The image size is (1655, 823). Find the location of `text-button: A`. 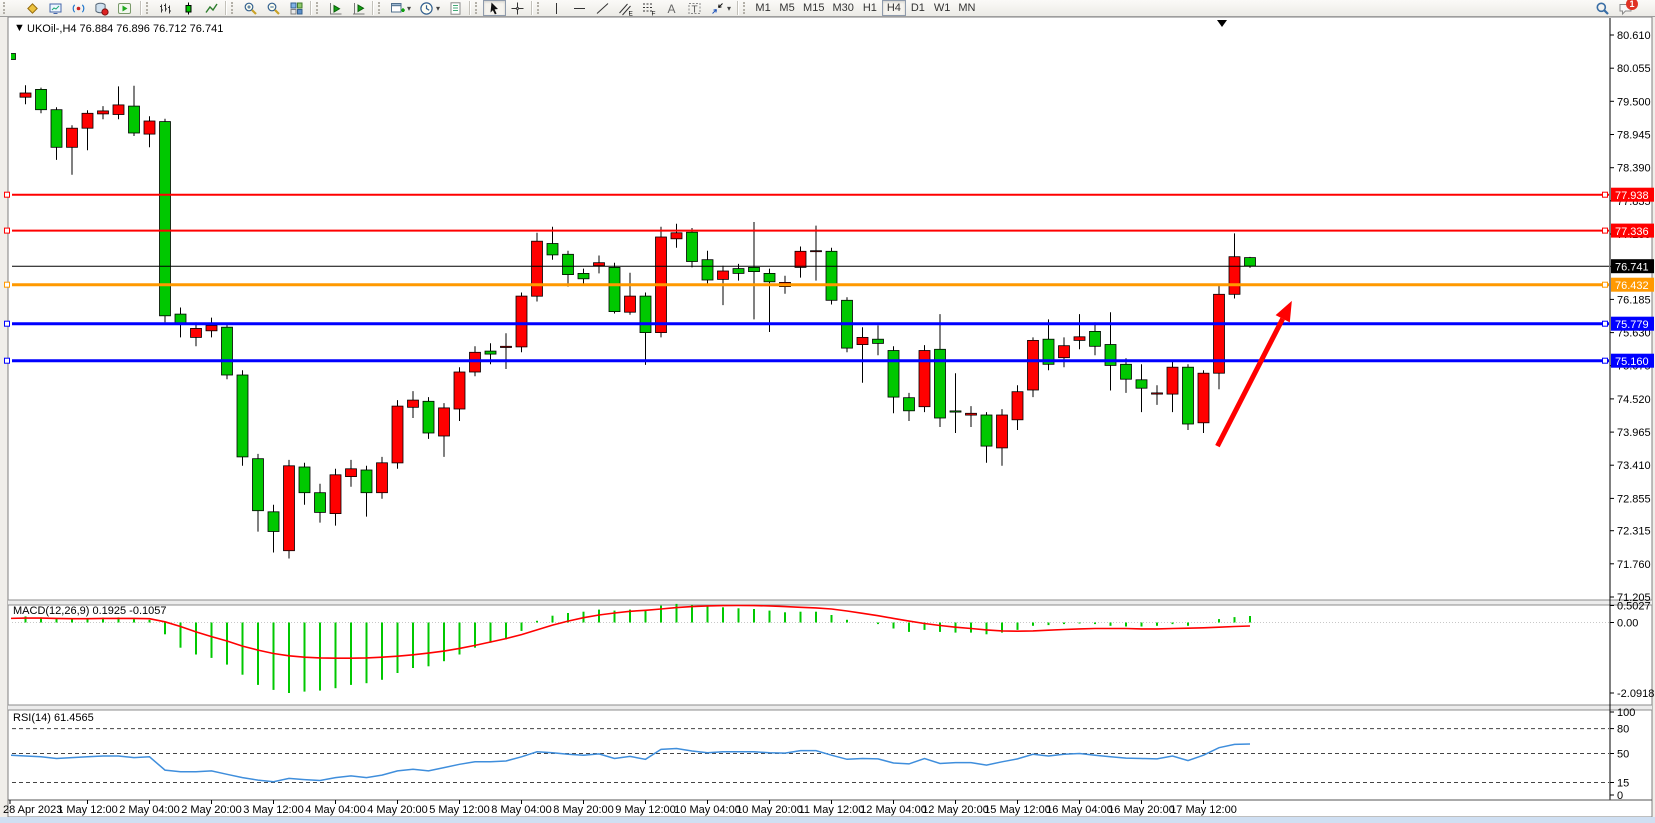

text-button: A is located at coordinates (671, 8).